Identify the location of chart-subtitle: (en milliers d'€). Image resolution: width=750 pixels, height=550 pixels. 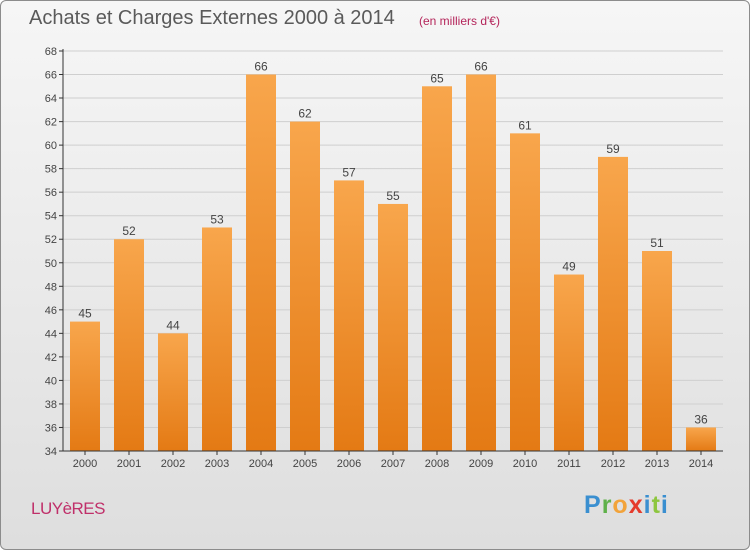
(459, 21).